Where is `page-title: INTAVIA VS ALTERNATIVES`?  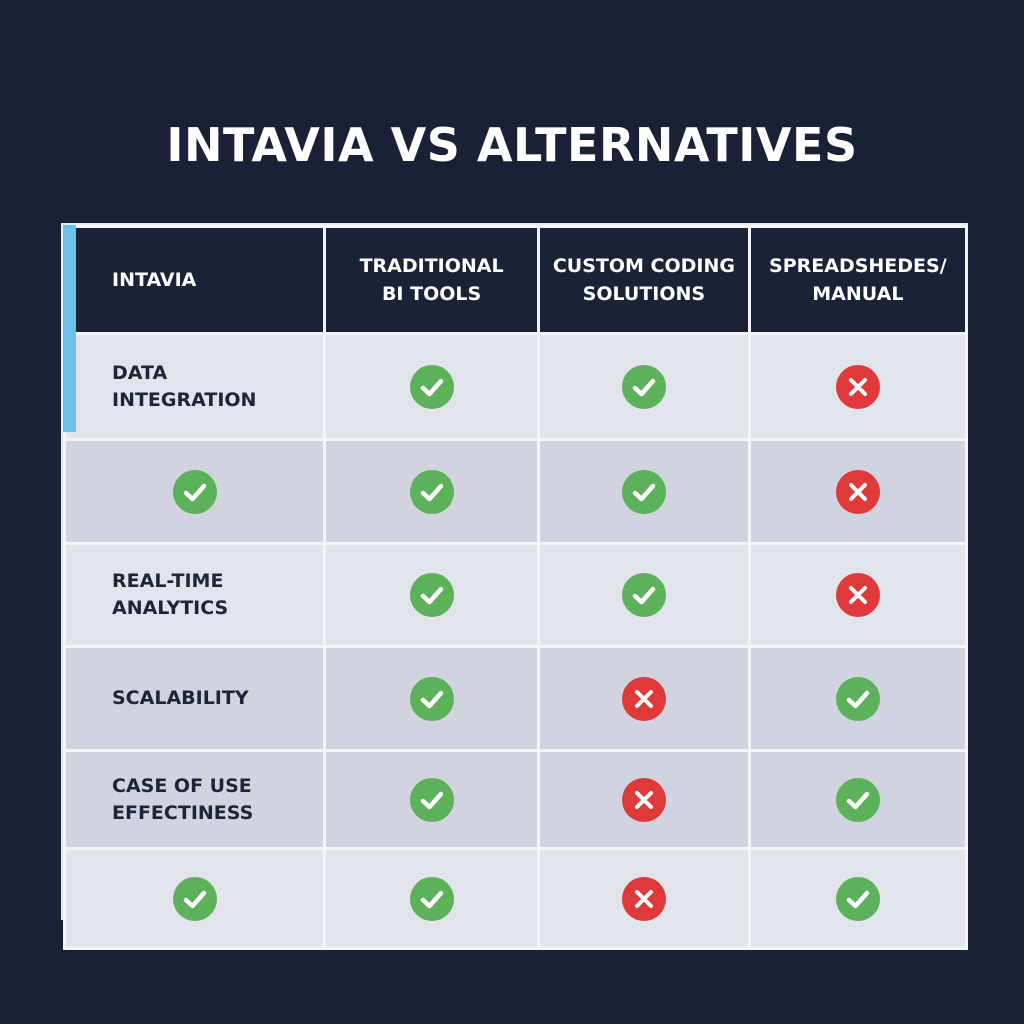 page-title: INTAVIA VS ALTERNATIVES is located at coordinates (512, 145).